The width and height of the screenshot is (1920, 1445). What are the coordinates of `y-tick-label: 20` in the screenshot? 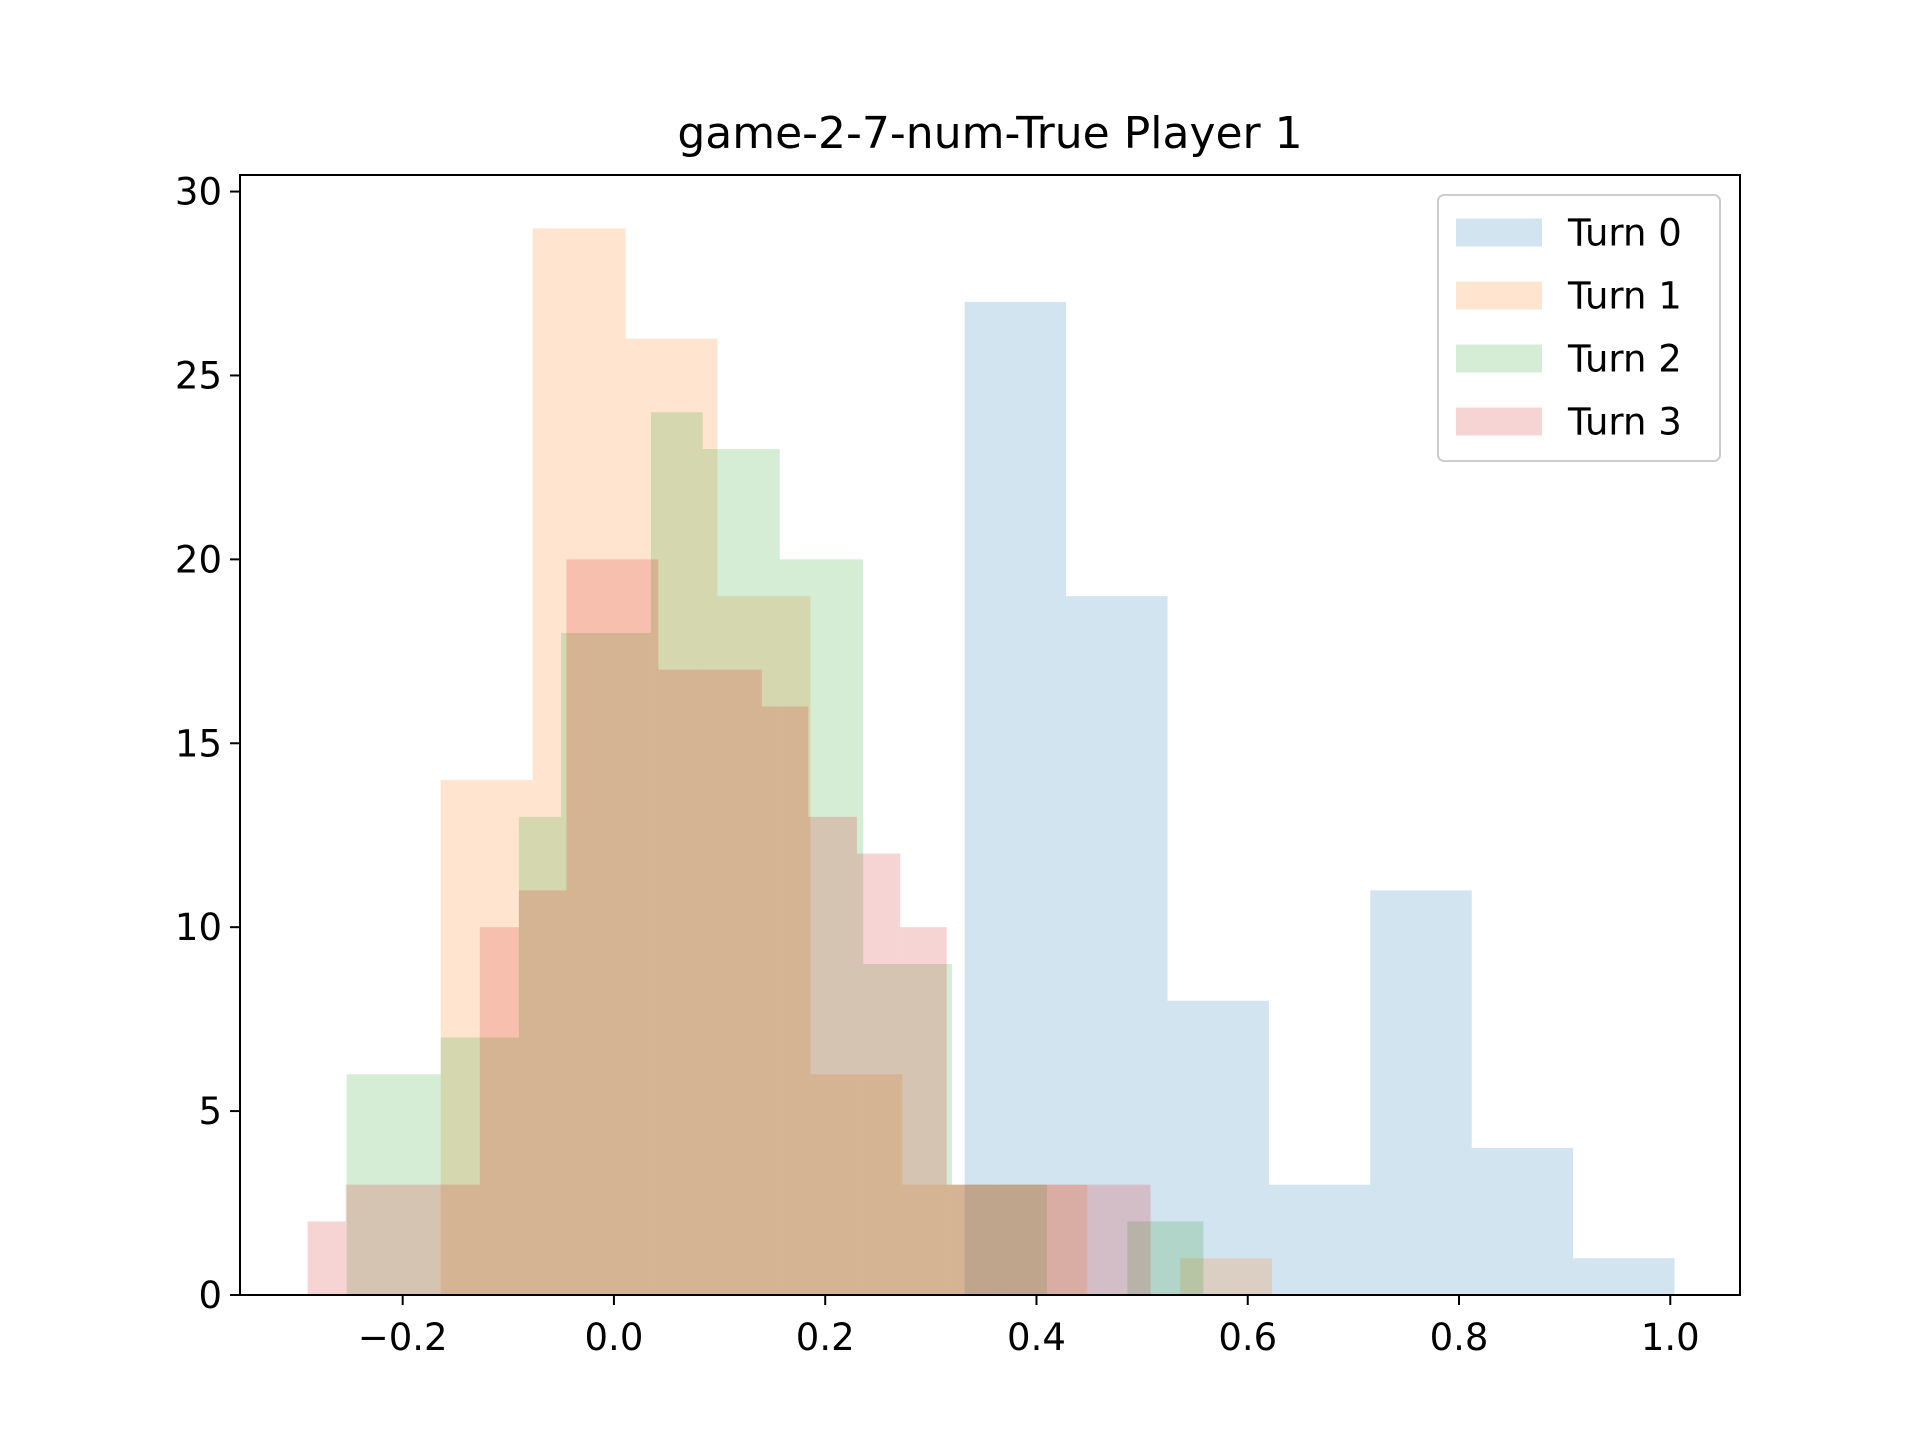 It's located at (198, 559).